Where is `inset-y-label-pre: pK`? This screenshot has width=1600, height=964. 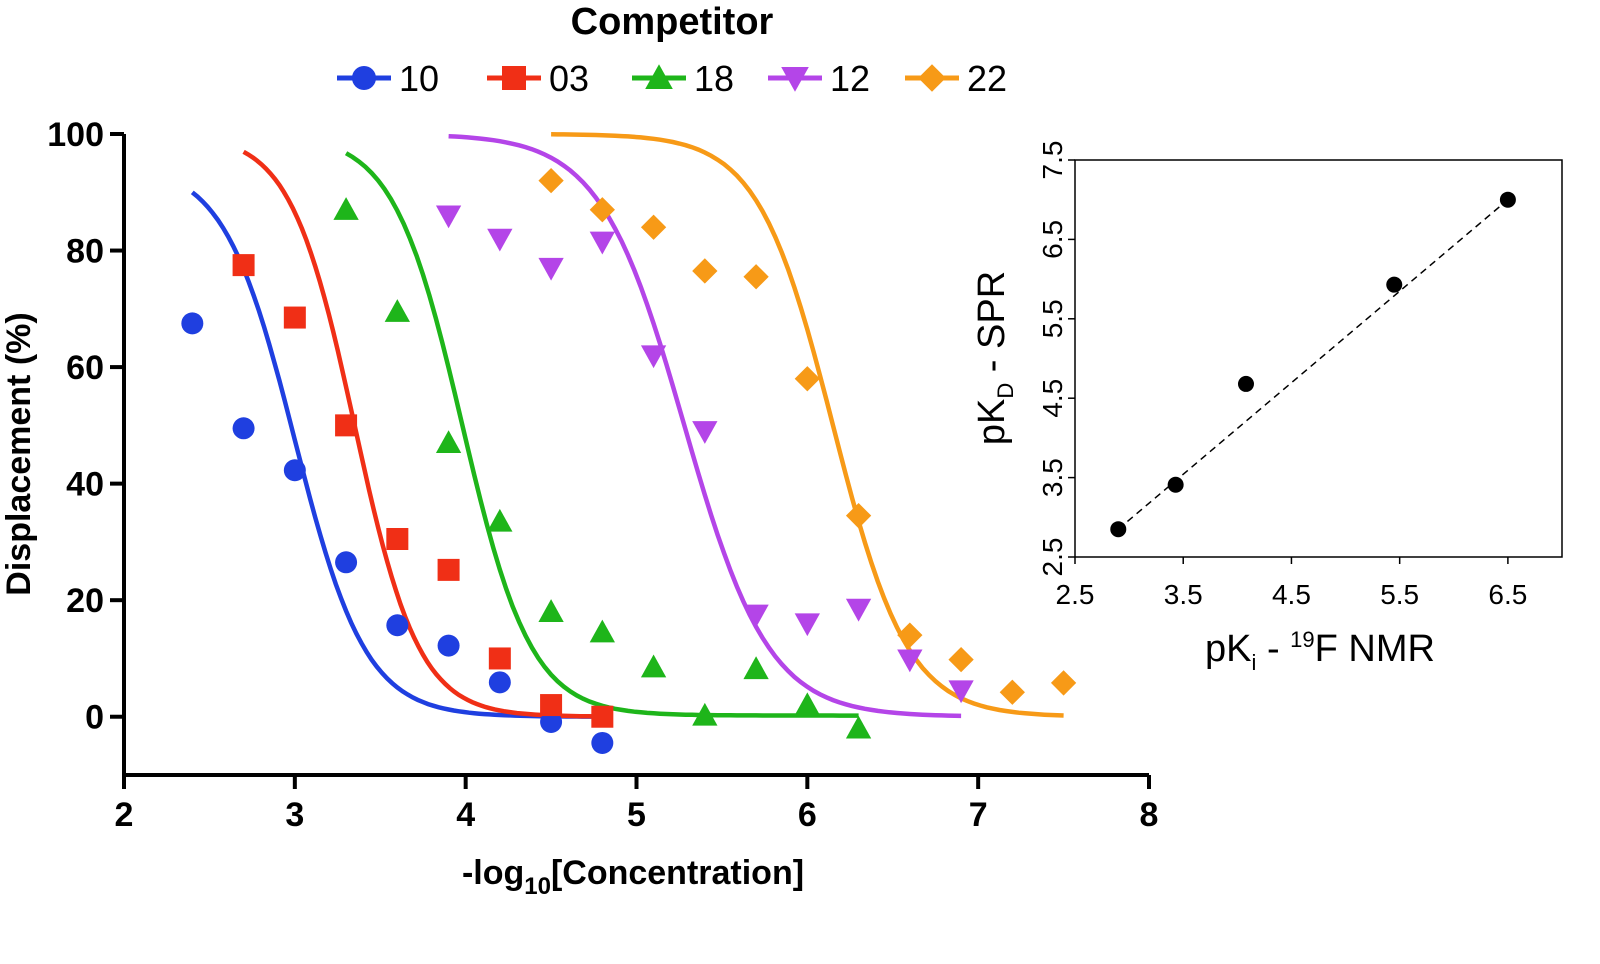
inset-y-label-pre: pK is located at coordinates (992, 422).